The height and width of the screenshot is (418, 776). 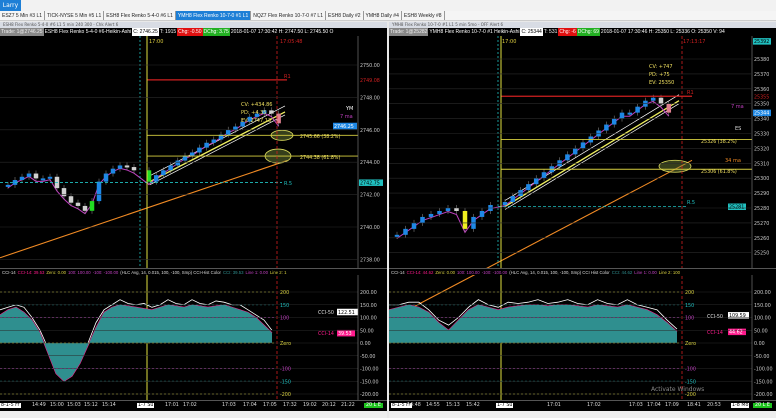 What do you see at coordinates (57, 405) in the screenshot?
I see `time-label: 15:00` at bounding box center [57, 405].